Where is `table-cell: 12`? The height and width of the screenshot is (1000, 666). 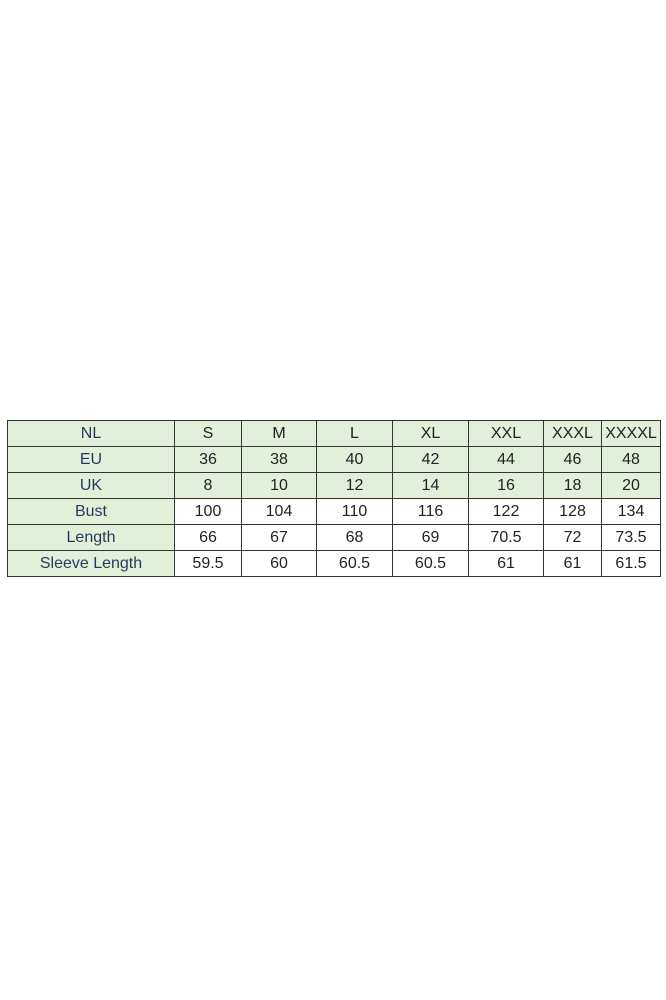 table-cell: 12 is located at coordinates (354, 485).